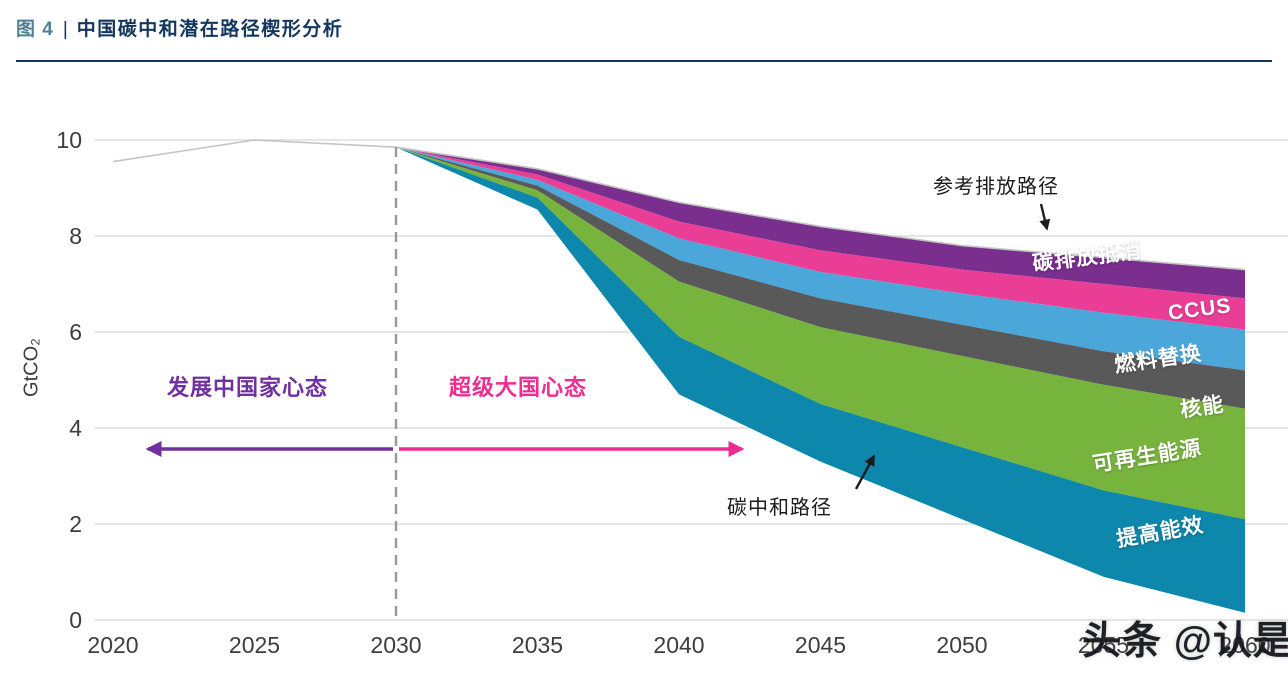  What do you see at coordinates (1103, 645) in the screenshot?
I see `x-axis-tick-label: 2055` at bounding box center [1103, 645].